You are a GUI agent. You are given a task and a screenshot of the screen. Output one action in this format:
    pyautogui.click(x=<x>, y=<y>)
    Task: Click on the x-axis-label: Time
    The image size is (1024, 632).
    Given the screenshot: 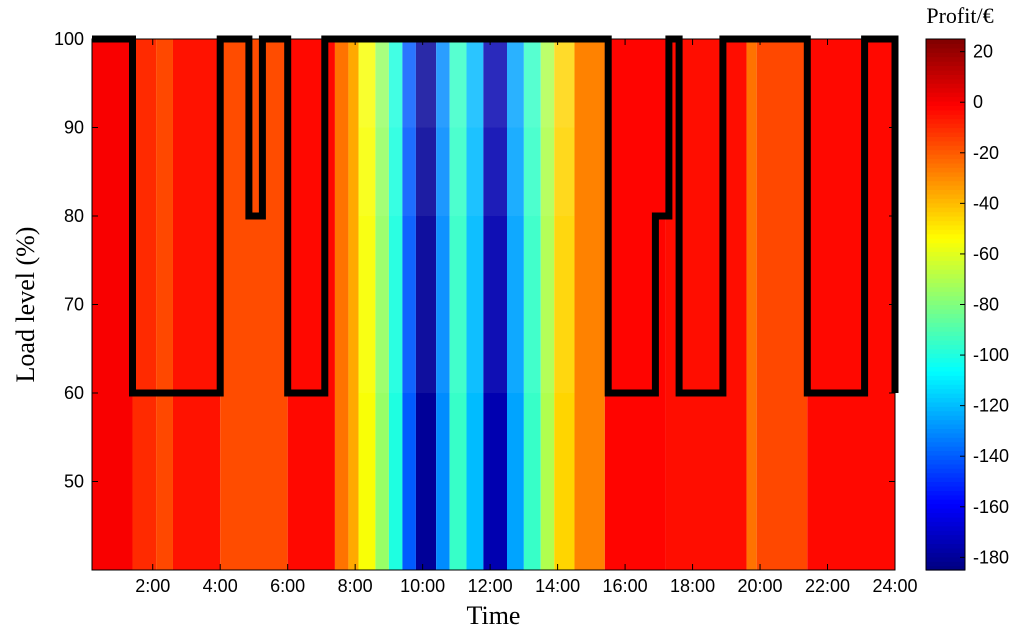 What is the action you would take?
    pyautogui.click(x=494, y=615)
    